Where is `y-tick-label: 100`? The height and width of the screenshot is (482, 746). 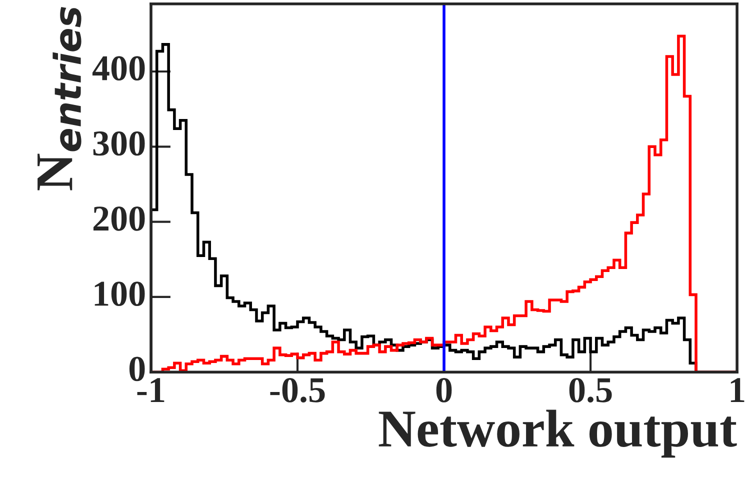
y-tick-label: 100 is located at coordinates (119, 294).